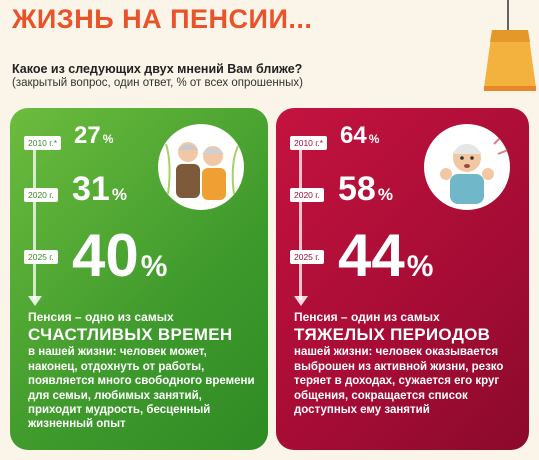 The height and width of the screenshot is (460, 539). I want to click on hard-lead: Пенсия – один из самых, so click(367, 317).